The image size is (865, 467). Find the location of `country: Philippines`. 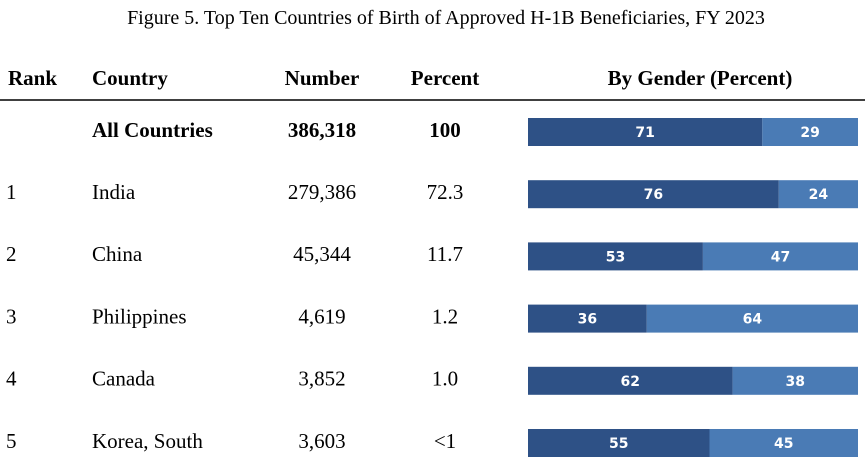

country: Philippines is located at coordinates (139, 316).